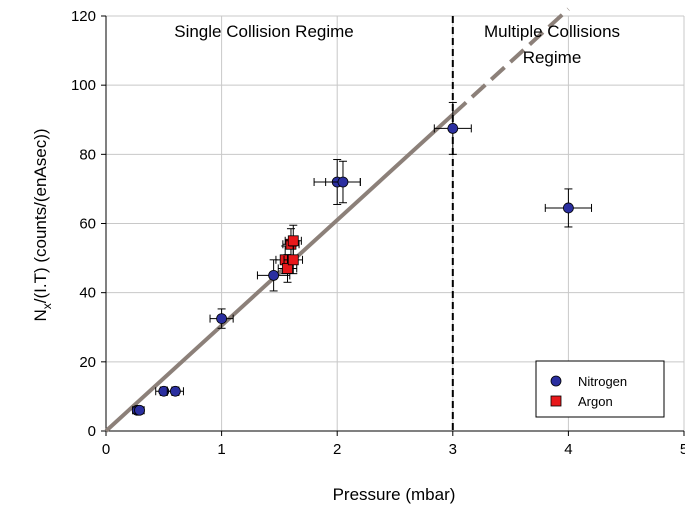 Image resolution: width=685 pixels, height=509 pixels. I want to click on legend-box, so click(600, 389).